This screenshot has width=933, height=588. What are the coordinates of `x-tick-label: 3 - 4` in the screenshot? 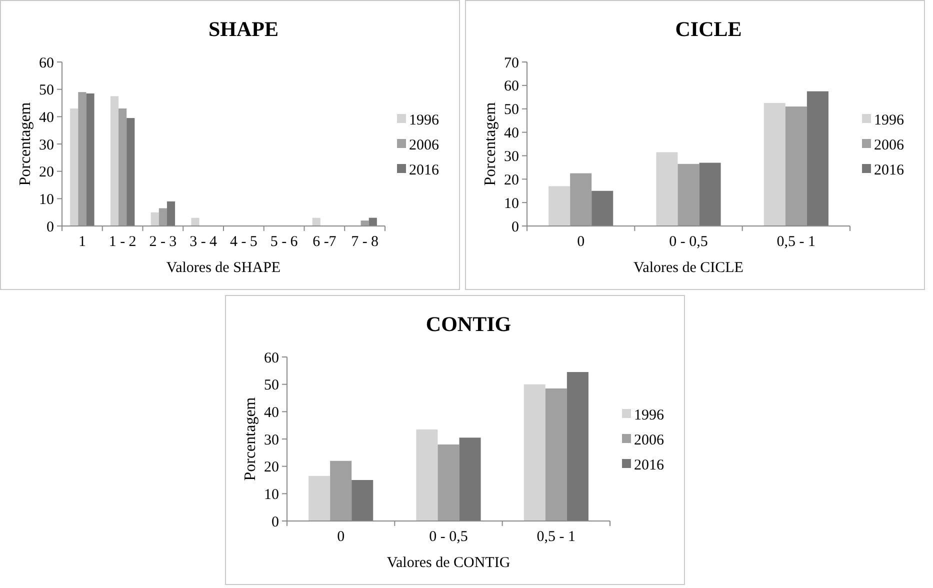 It's located at (204, 242).